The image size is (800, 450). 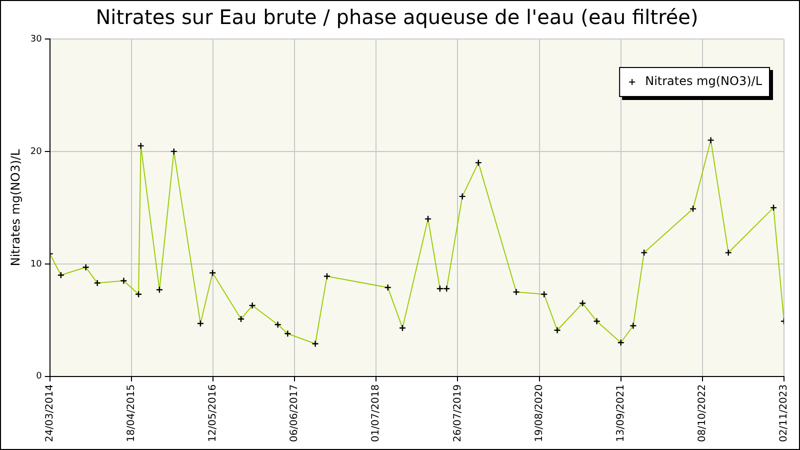 What do you see at coordinates (132, 413) in the screenshot?
I see `x-tick-label: 18/04/2015` at bounding box center [132, 413].